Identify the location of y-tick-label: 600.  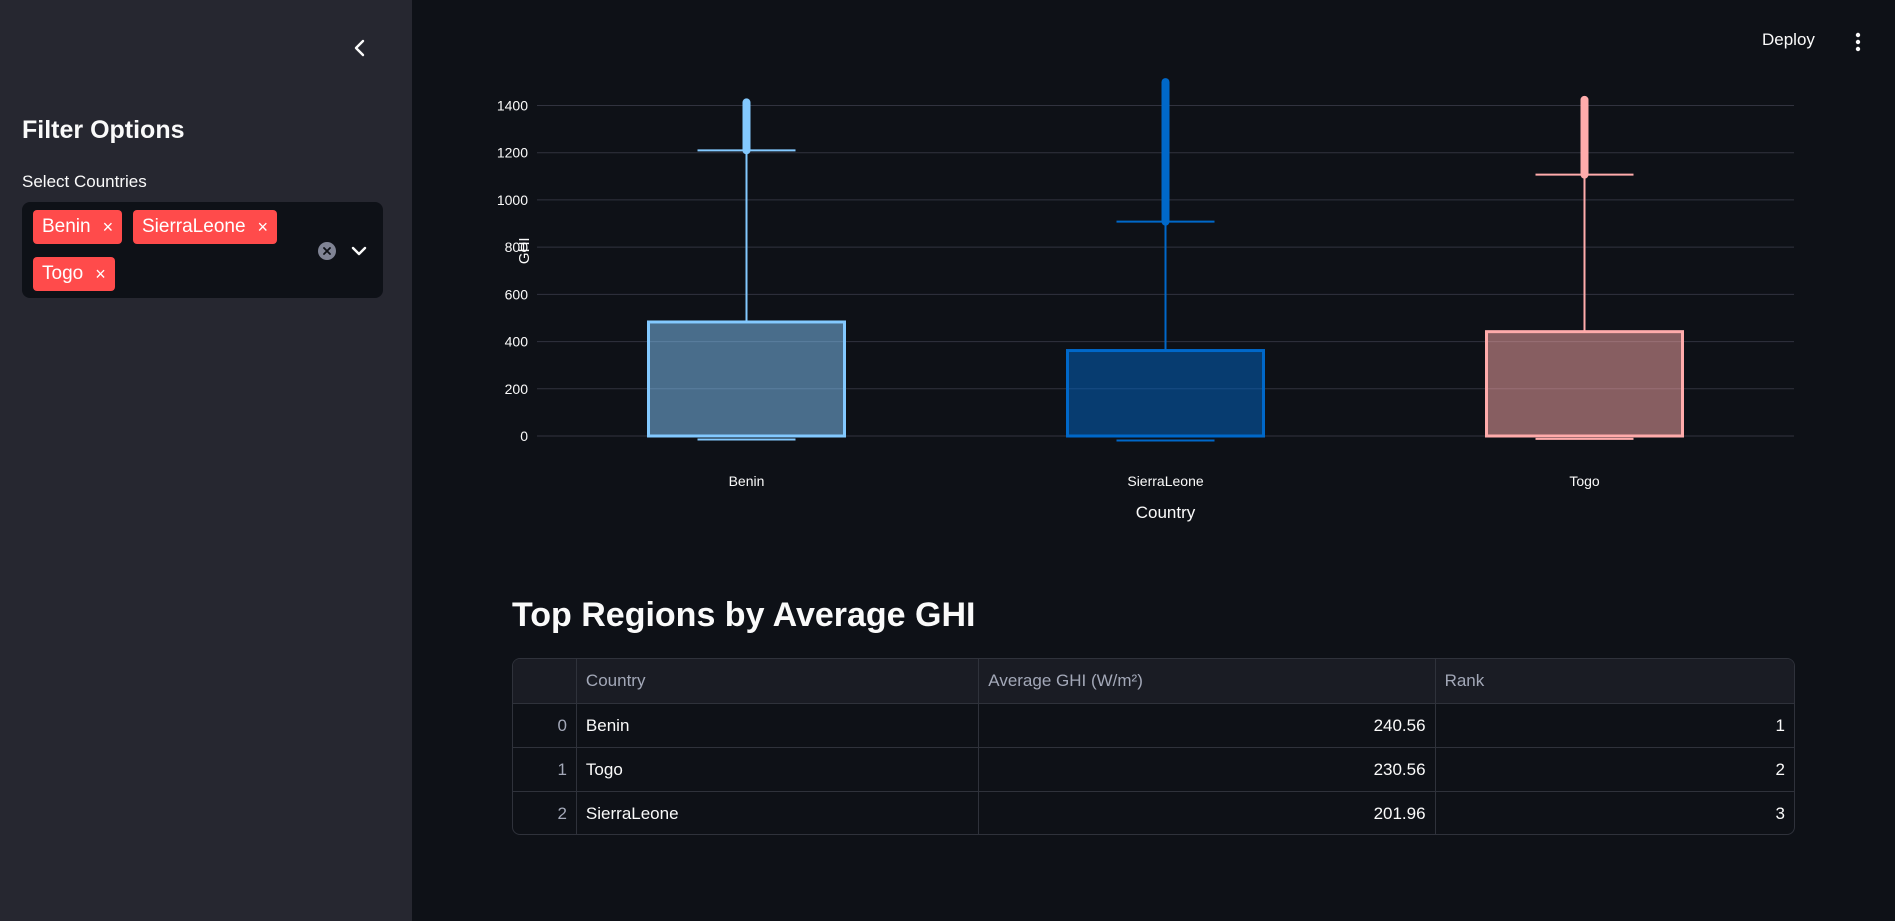
(517, 294).